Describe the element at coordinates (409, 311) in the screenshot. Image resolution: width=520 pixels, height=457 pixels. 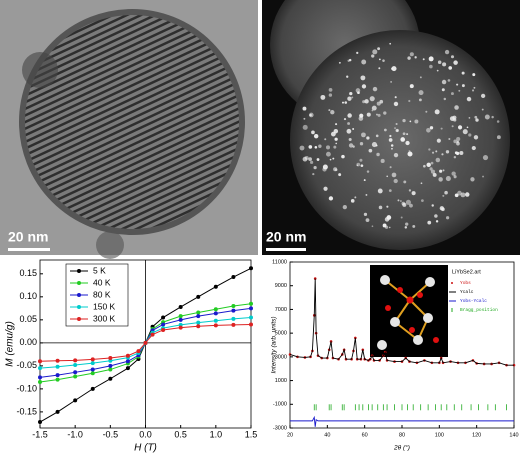
I see `crystal-inset` at that location.